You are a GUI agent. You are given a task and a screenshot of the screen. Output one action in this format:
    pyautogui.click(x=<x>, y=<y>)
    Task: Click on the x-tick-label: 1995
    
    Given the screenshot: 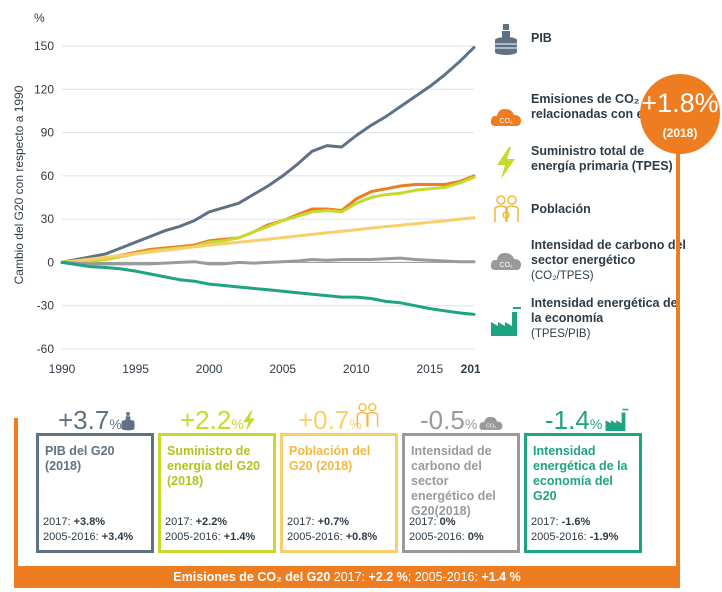 What is the action you would take?
    pyautogui.click(x=135, y=369)
    